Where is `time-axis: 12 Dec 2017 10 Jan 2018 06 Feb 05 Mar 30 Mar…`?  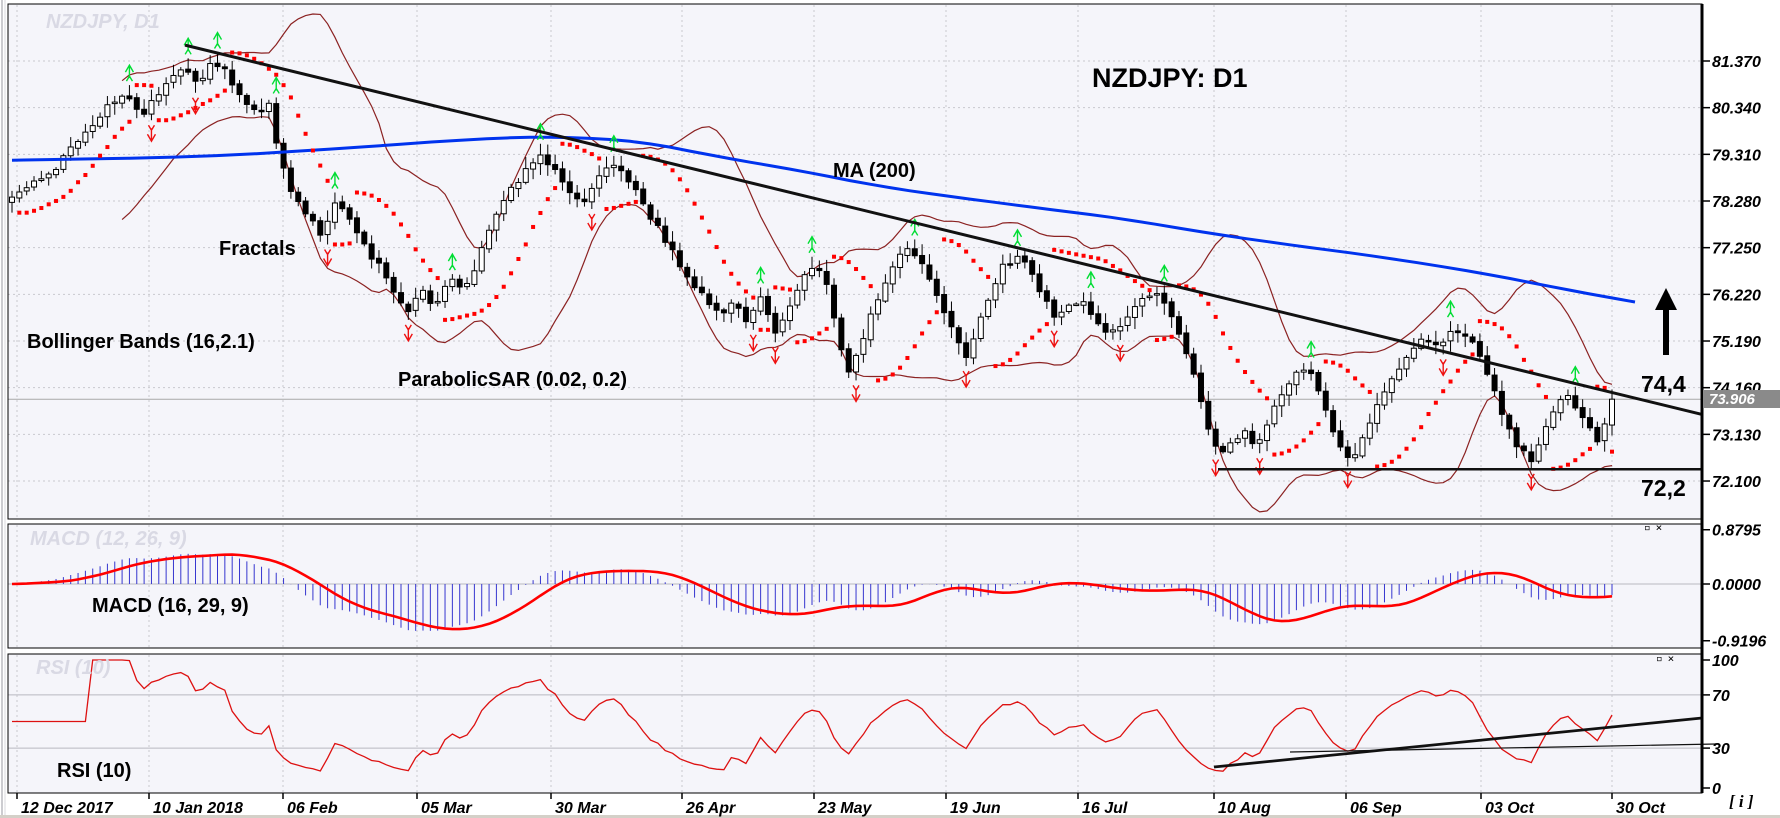 time-axis: 12 Dec 2017 10 Jan 2018 06 Feb 05 Mar 30 Mar… is located at coordinates (841, 805).